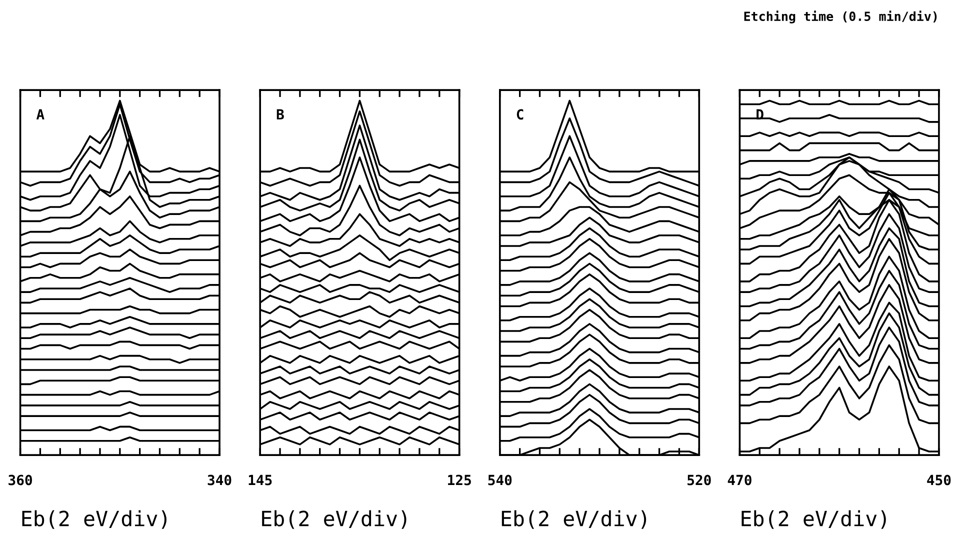 This screenshot has height=536, width=966. I want to click on x-tick-label: 145, so click(260, 480).